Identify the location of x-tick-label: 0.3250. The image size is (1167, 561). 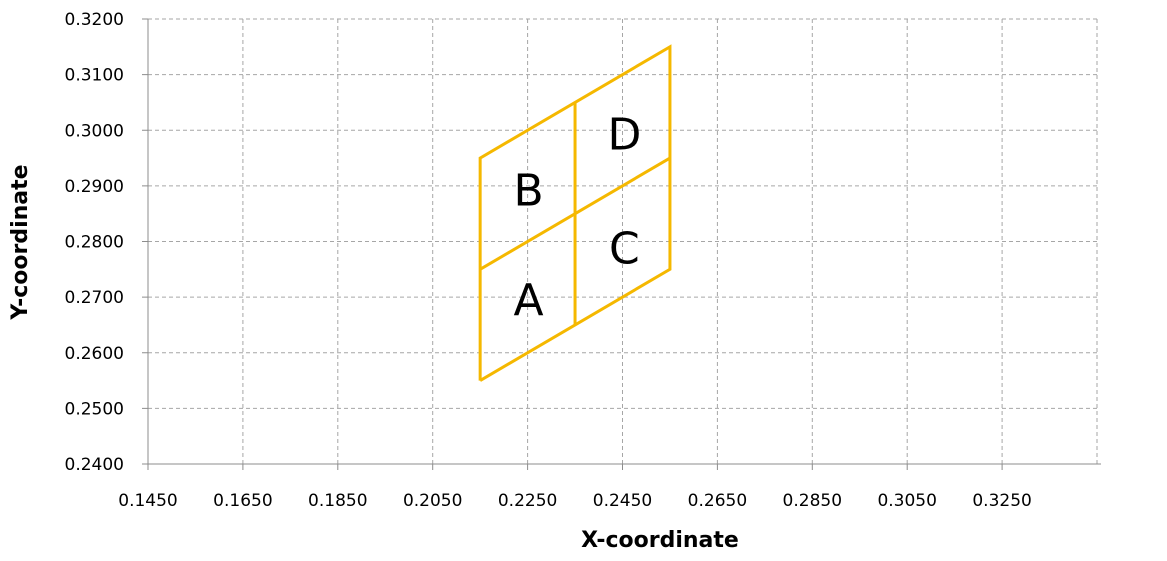
(1001, 501).